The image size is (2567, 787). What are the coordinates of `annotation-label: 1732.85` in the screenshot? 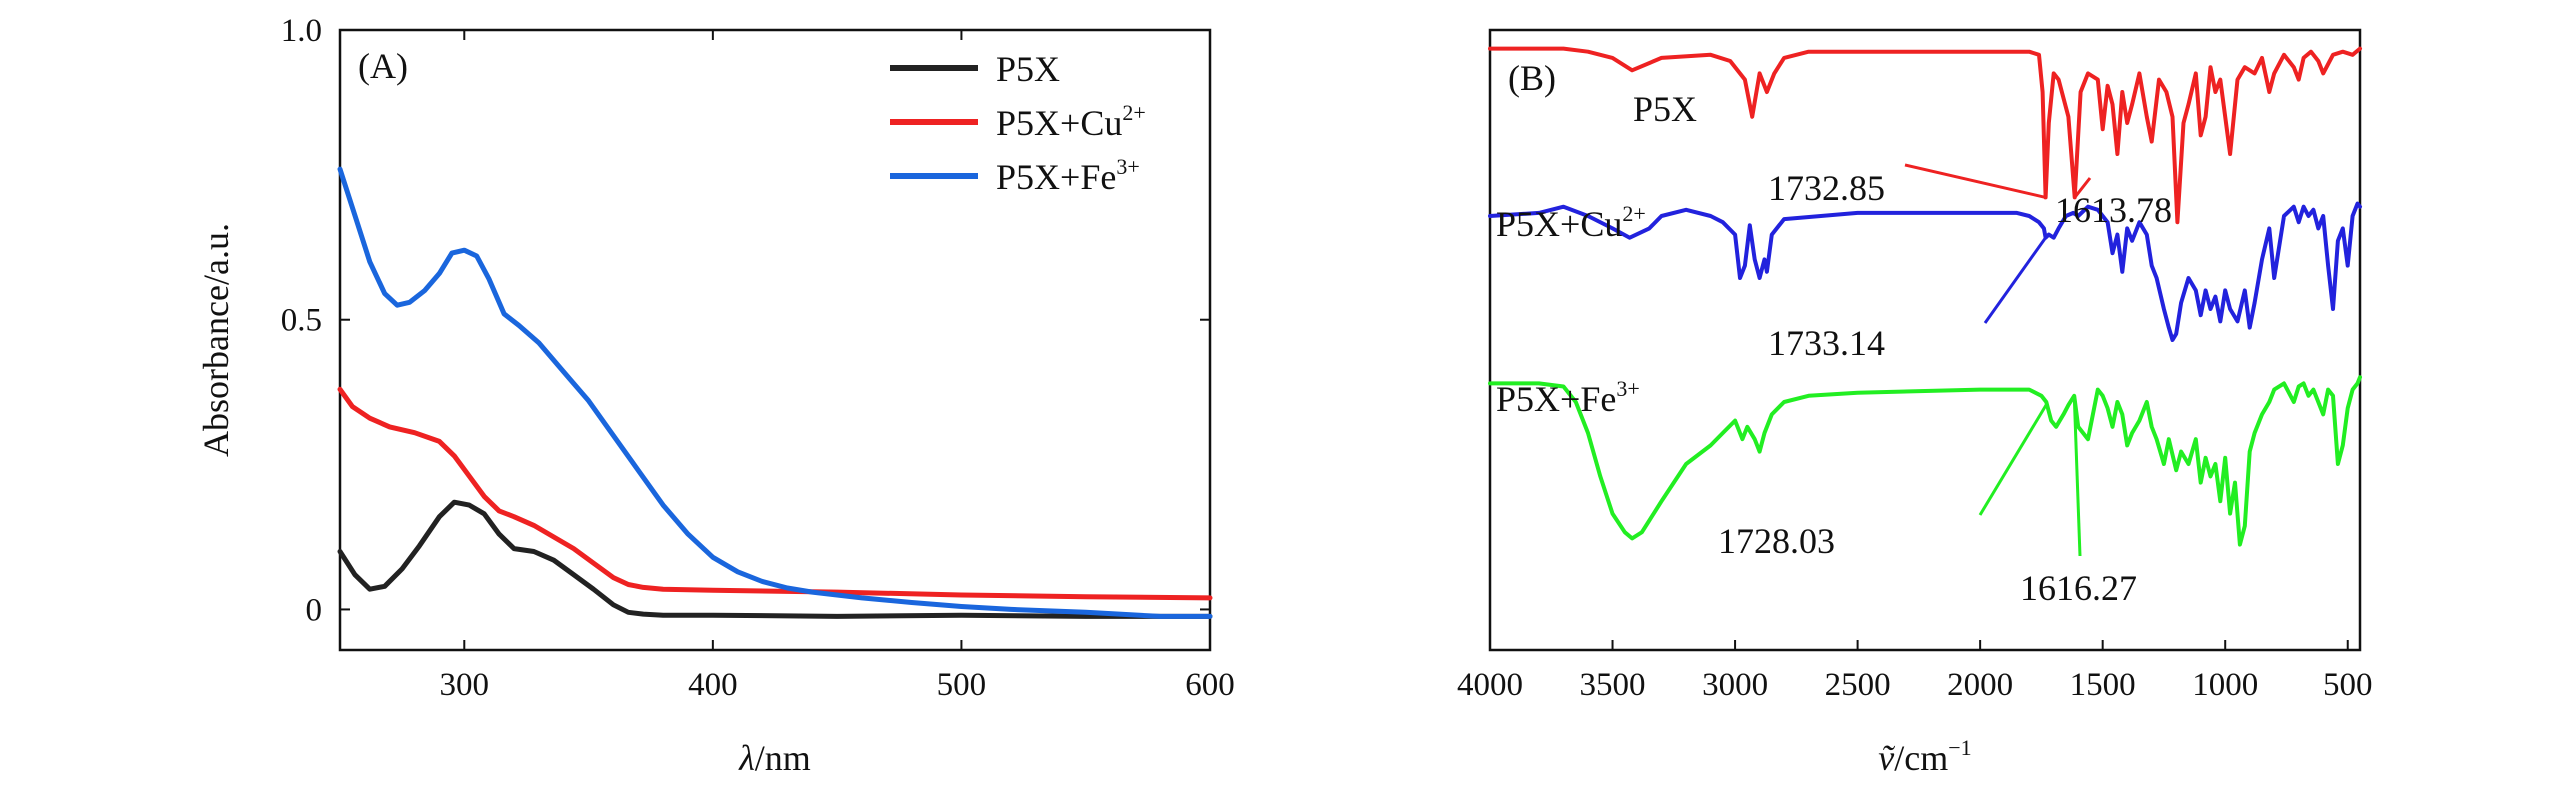 It's located at (1826, 188).